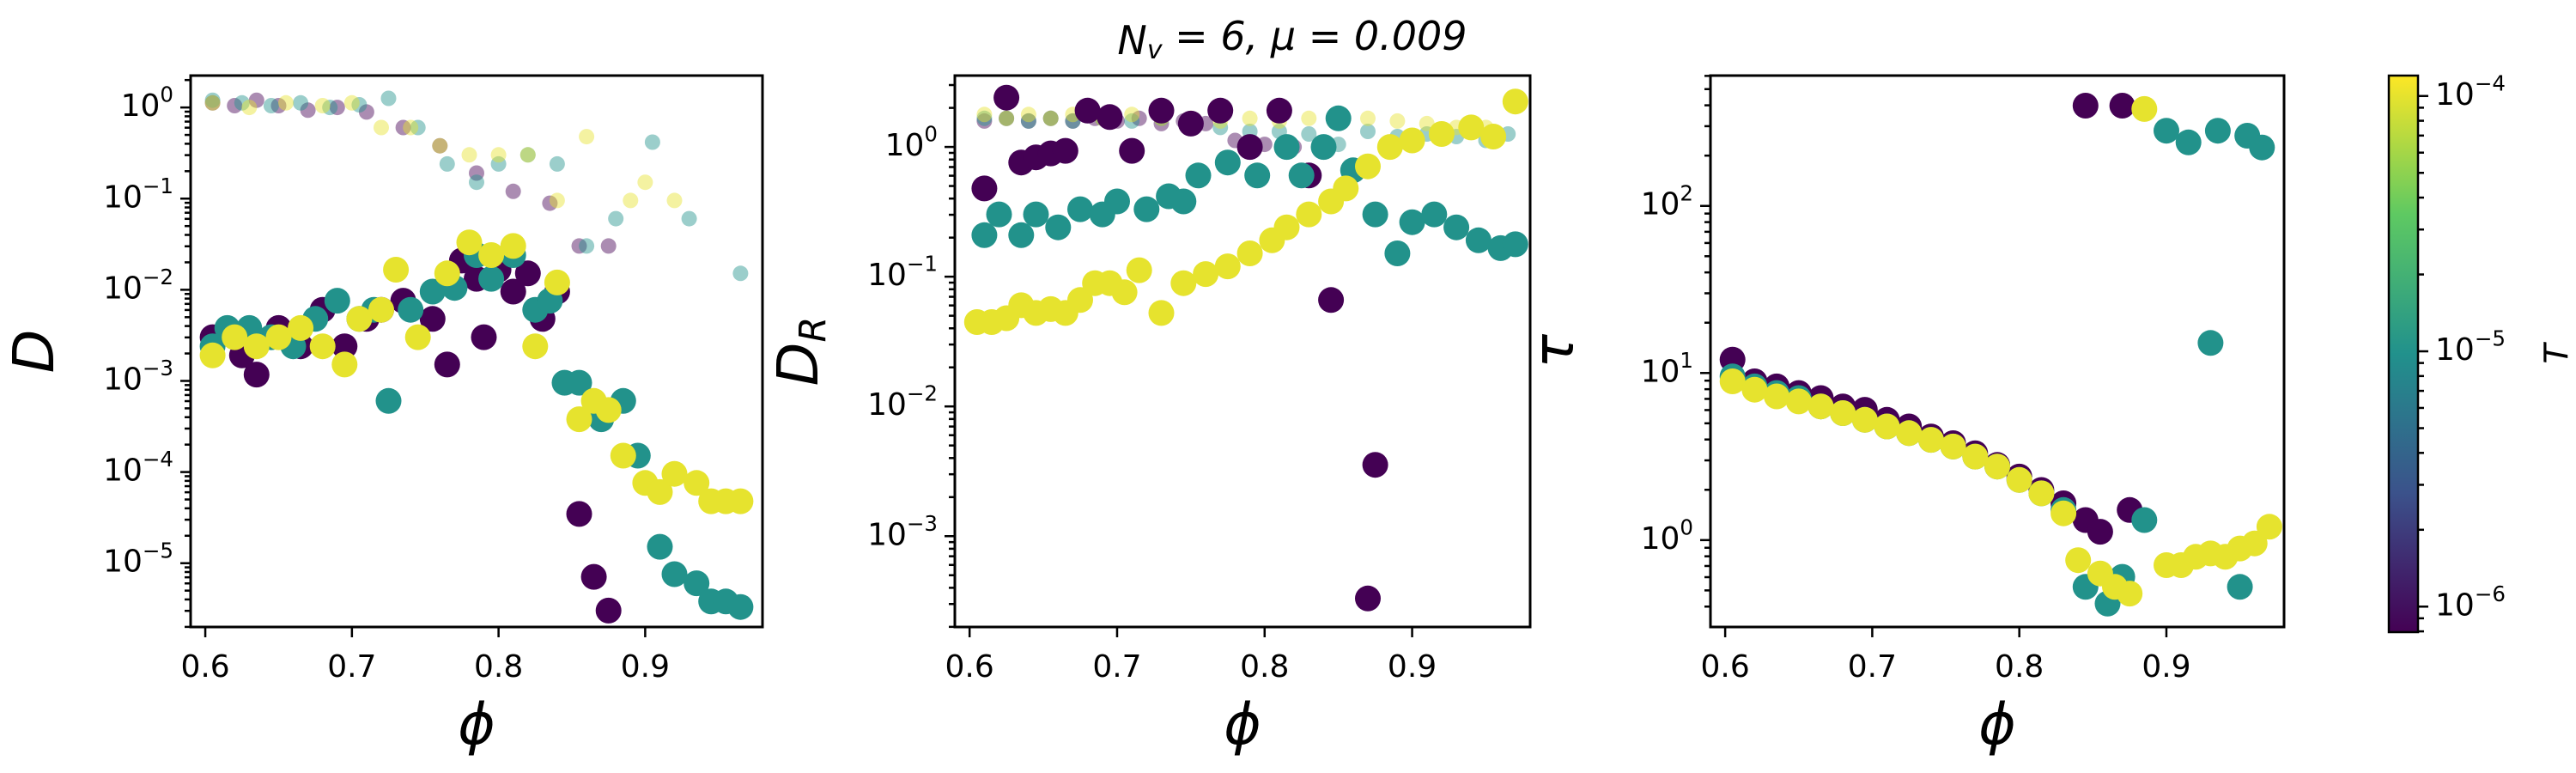 This screenshot has height=773, width=2576. I want to click on y-tick-label: 10⁻¹, so click(903, 272).